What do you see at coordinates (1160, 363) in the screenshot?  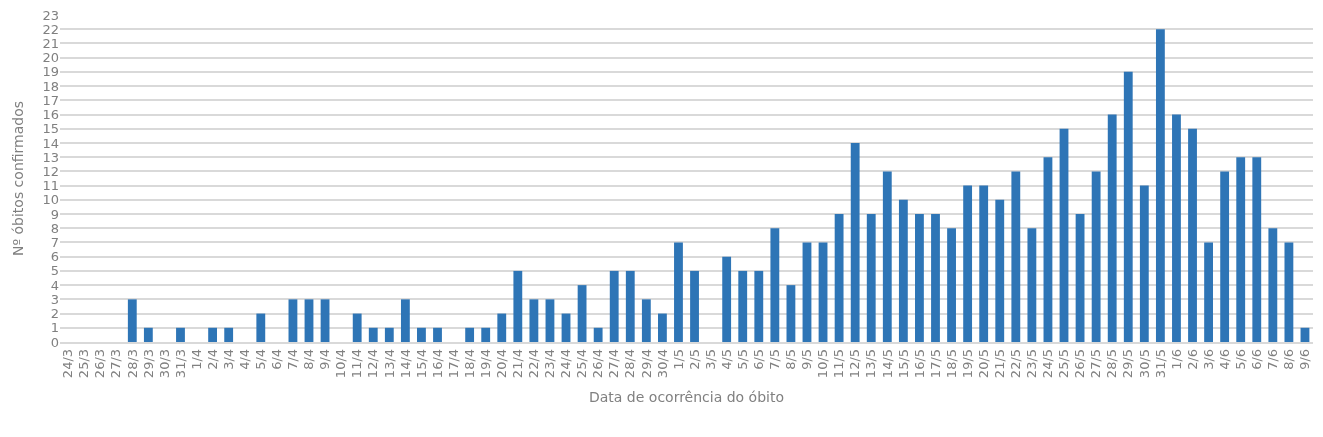 I see `x-tick-label: 31/5` at bounding box center [1160, 363].